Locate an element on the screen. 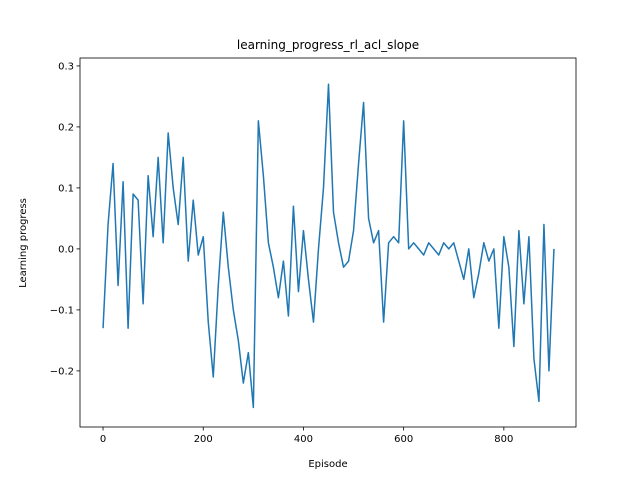 The width and height of the screenshot is (640, 484). x-axis-label: Episode is located at coordinates (327, 464).